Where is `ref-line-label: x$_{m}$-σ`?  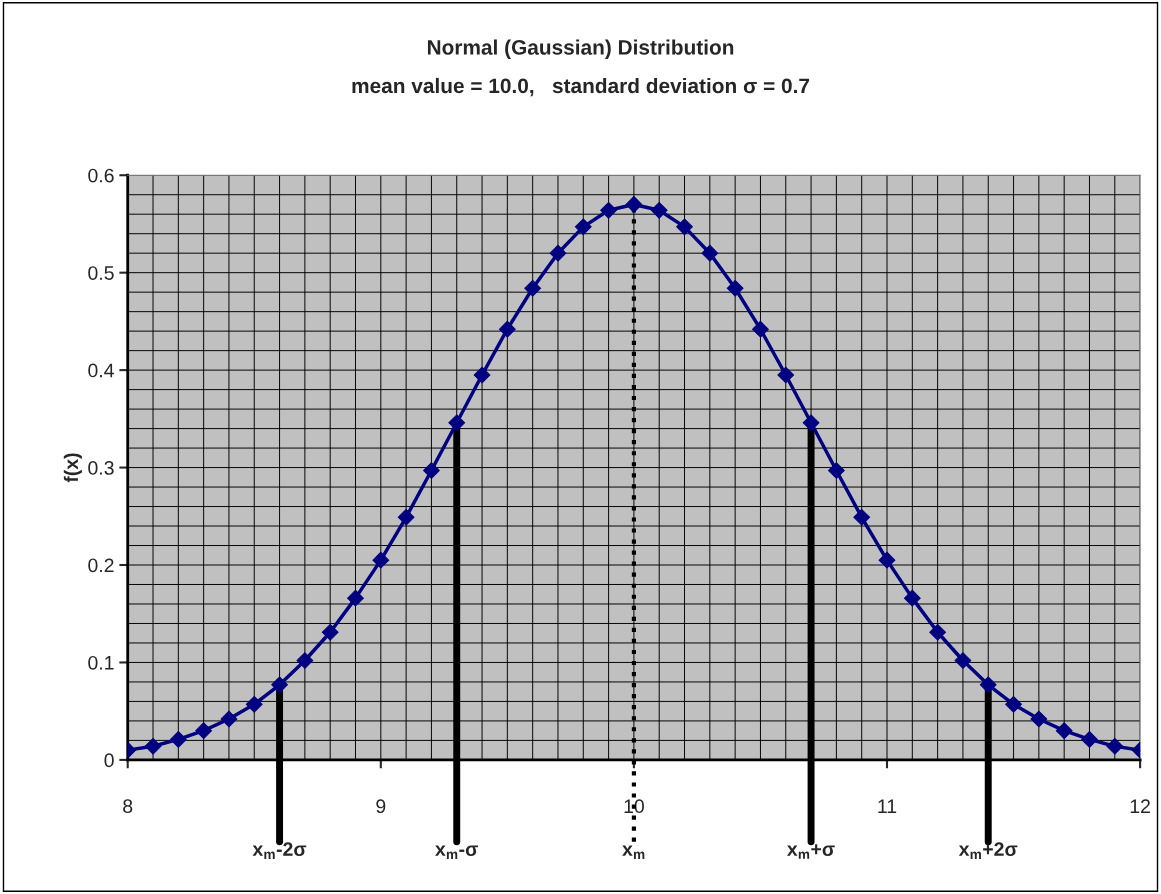
ref-line-label: x$_{m}$-σ is located at coordinates (456, 852).